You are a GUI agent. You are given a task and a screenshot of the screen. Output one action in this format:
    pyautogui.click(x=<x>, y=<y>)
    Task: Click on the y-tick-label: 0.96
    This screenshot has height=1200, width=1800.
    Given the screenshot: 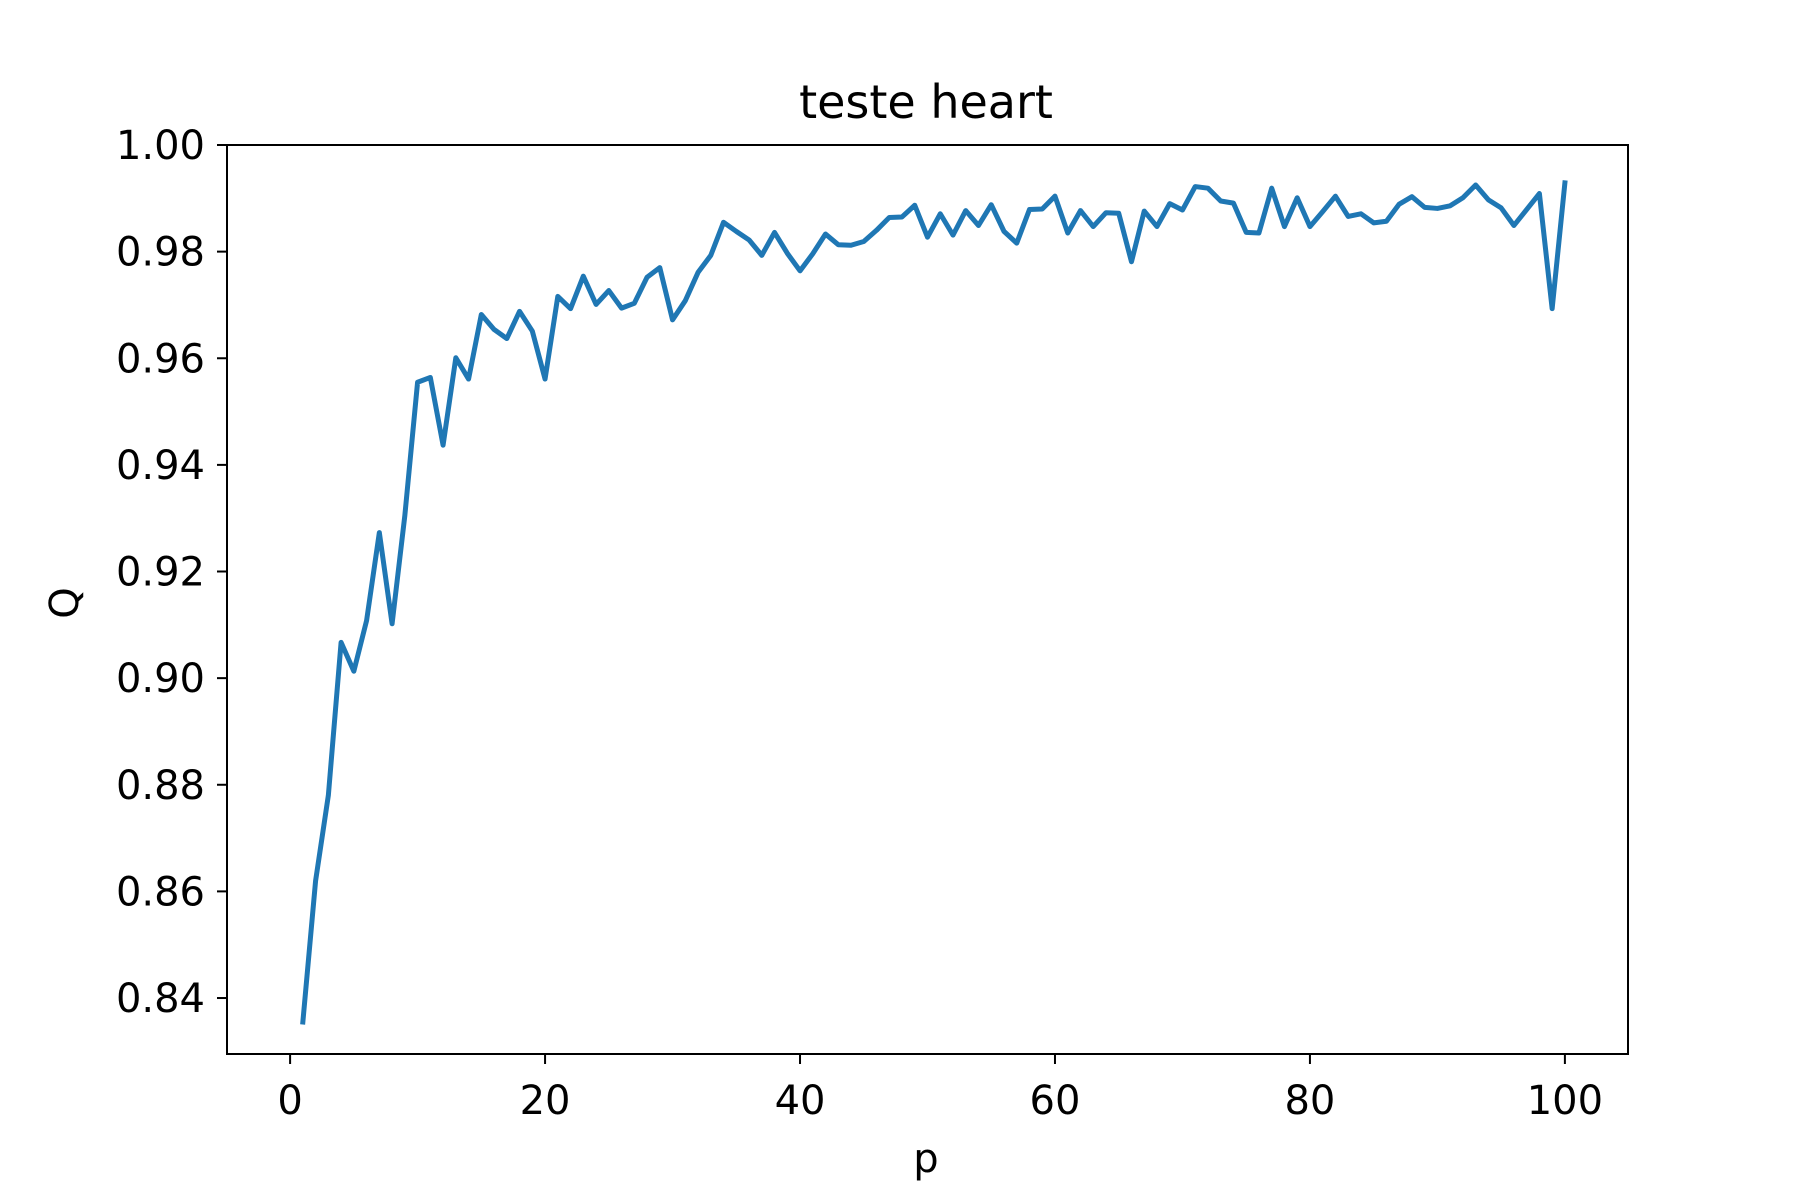 What is the action you would take?
    pyautogui.click(x=160, y=359)
    